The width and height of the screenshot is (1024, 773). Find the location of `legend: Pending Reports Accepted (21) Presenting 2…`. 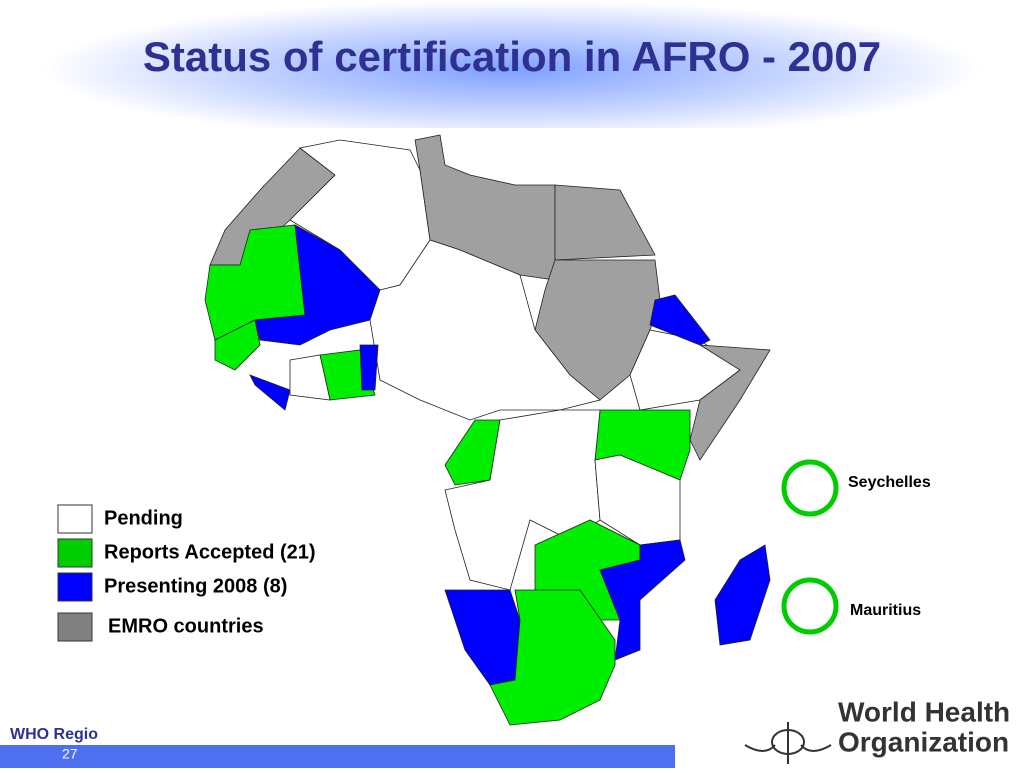

legend: Pending Reports Accepted (21) Presenting 2… is located at coordinates (186, 573).